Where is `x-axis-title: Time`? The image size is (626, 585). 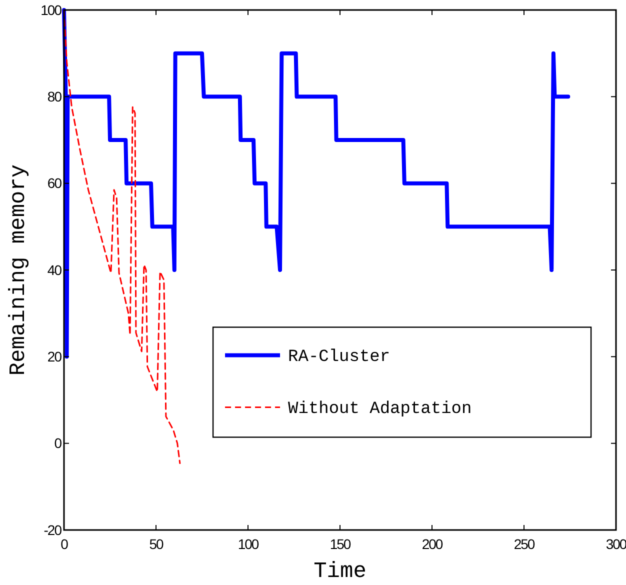 x-axis-title: Time is located at coordinates (340, 571).